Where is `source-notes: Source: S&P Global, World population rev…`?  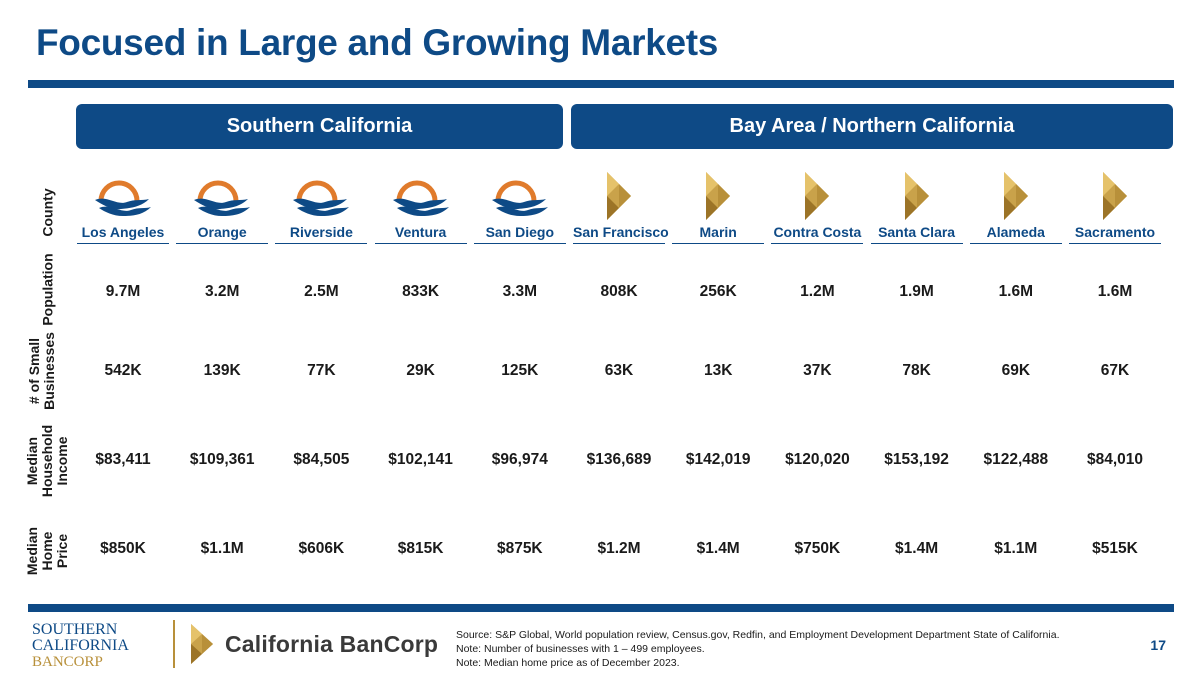 source-notes: Source: S&P Global, World population rev… is located at coordinates (757, 649).